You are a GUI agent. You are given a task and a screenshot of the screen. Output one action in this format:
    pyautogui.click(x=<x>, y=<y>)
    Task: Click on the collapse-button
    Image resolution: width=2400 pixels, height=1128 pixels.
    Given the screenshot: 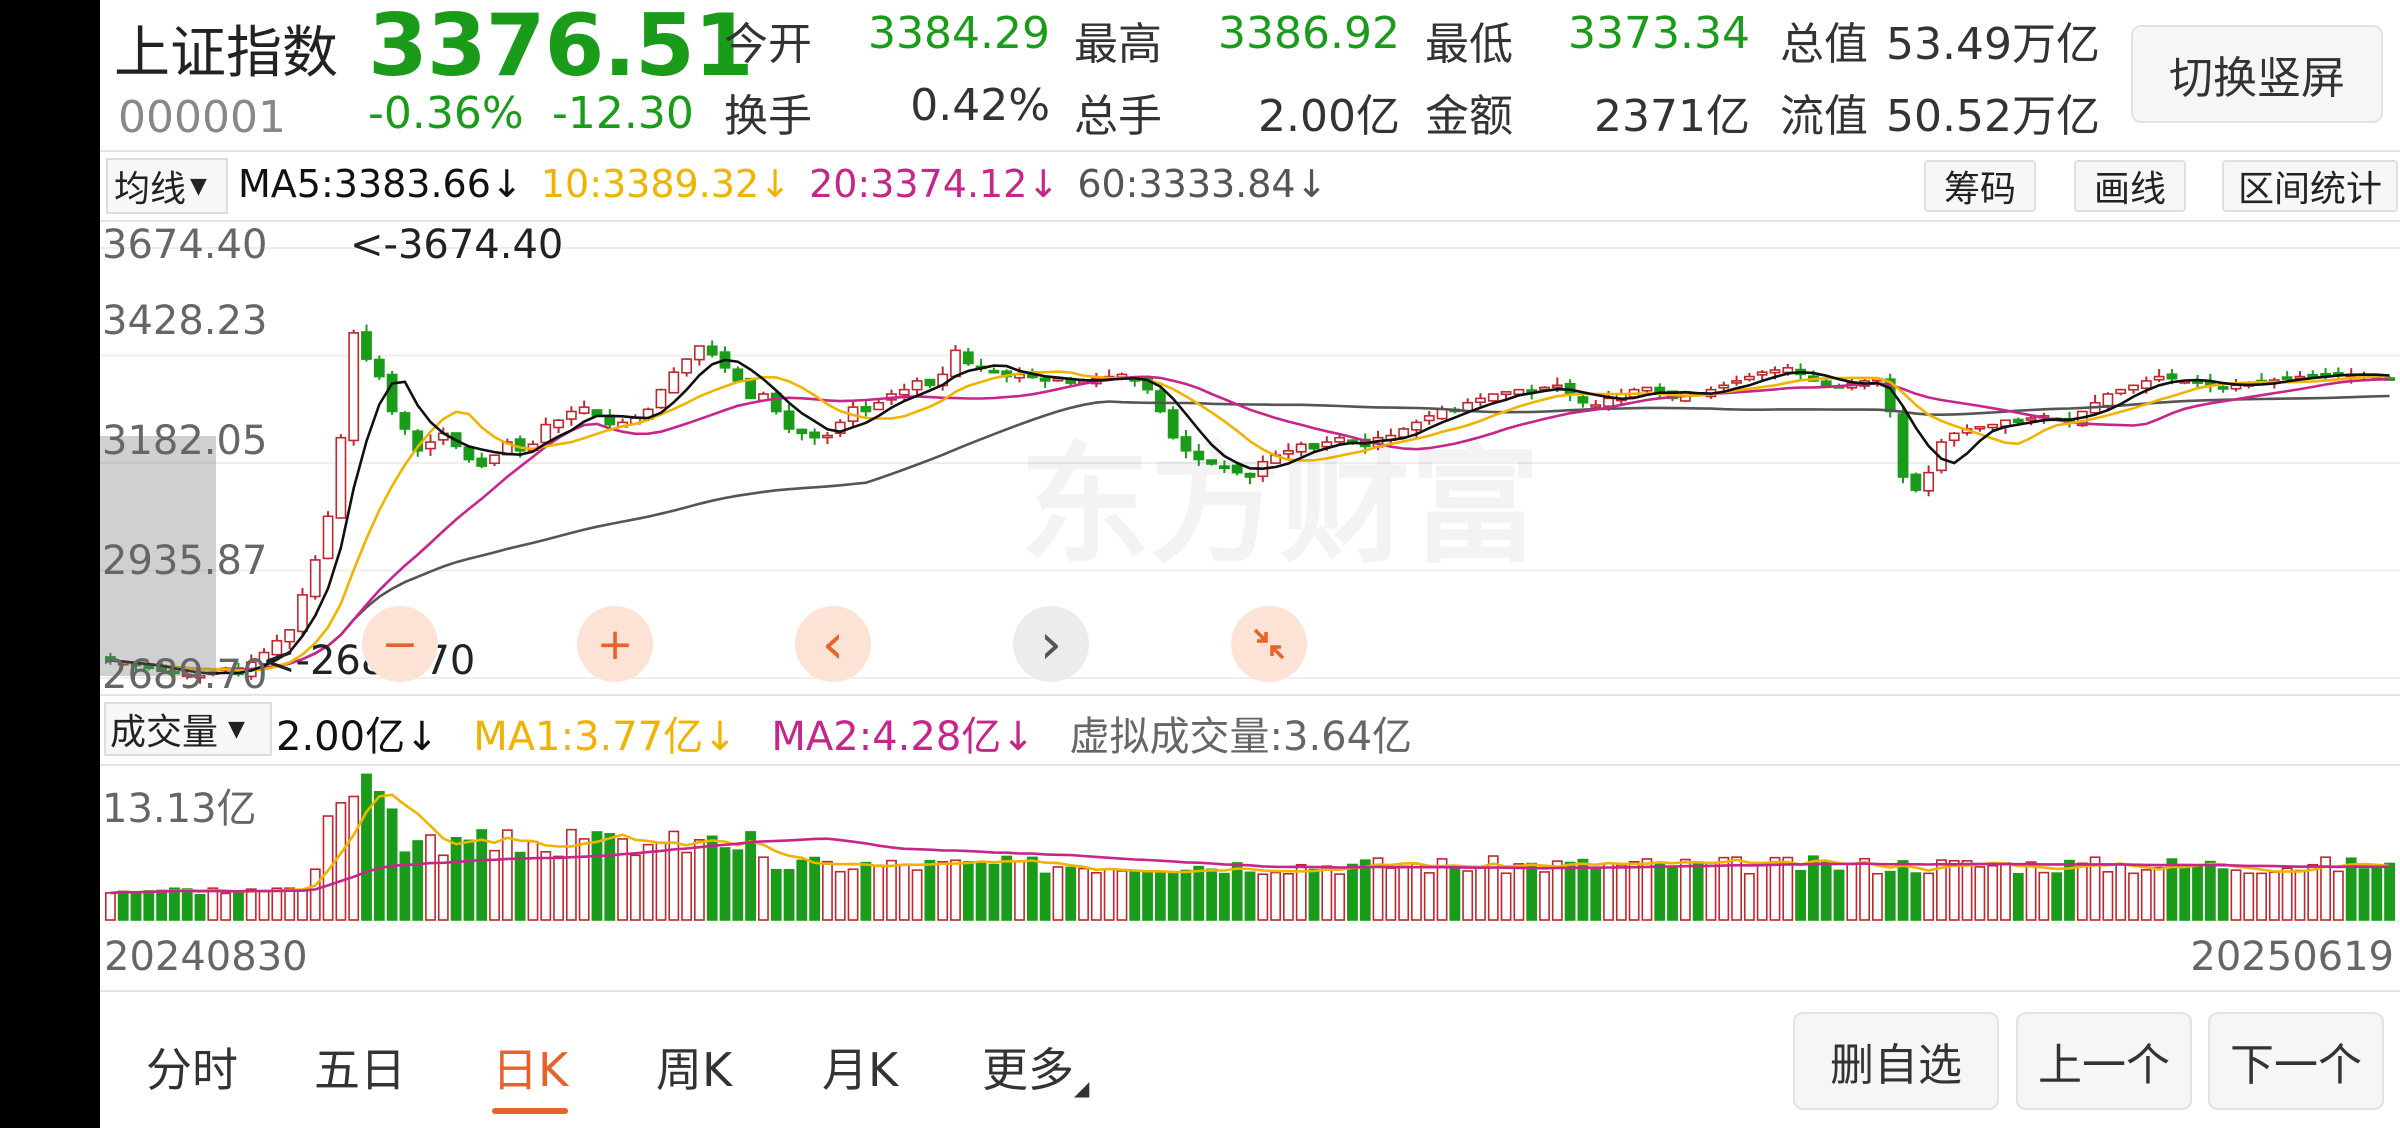 What is the action you would take?
    pyautogui.click(x=1269, y=644)
    